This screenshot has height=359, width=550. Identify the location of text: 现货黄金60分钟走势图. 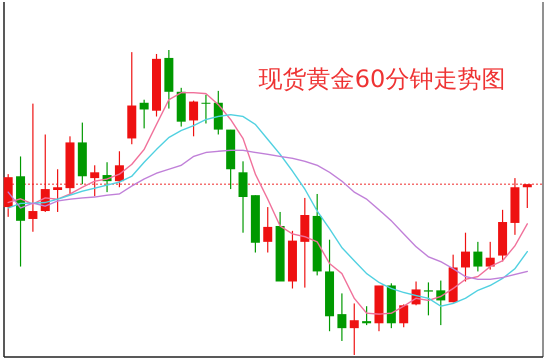
(382, 79).